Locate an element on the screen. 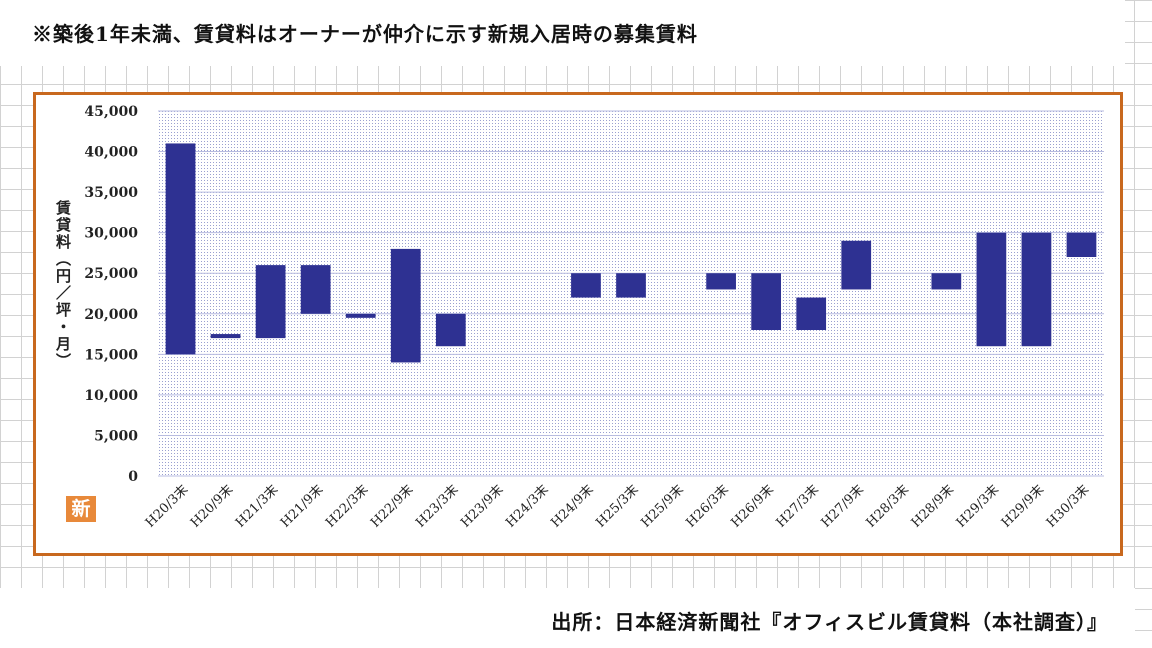 This screenshot has width=1152, height=648. y-tick-label: 20,000 is located at coordinates (111, 315).